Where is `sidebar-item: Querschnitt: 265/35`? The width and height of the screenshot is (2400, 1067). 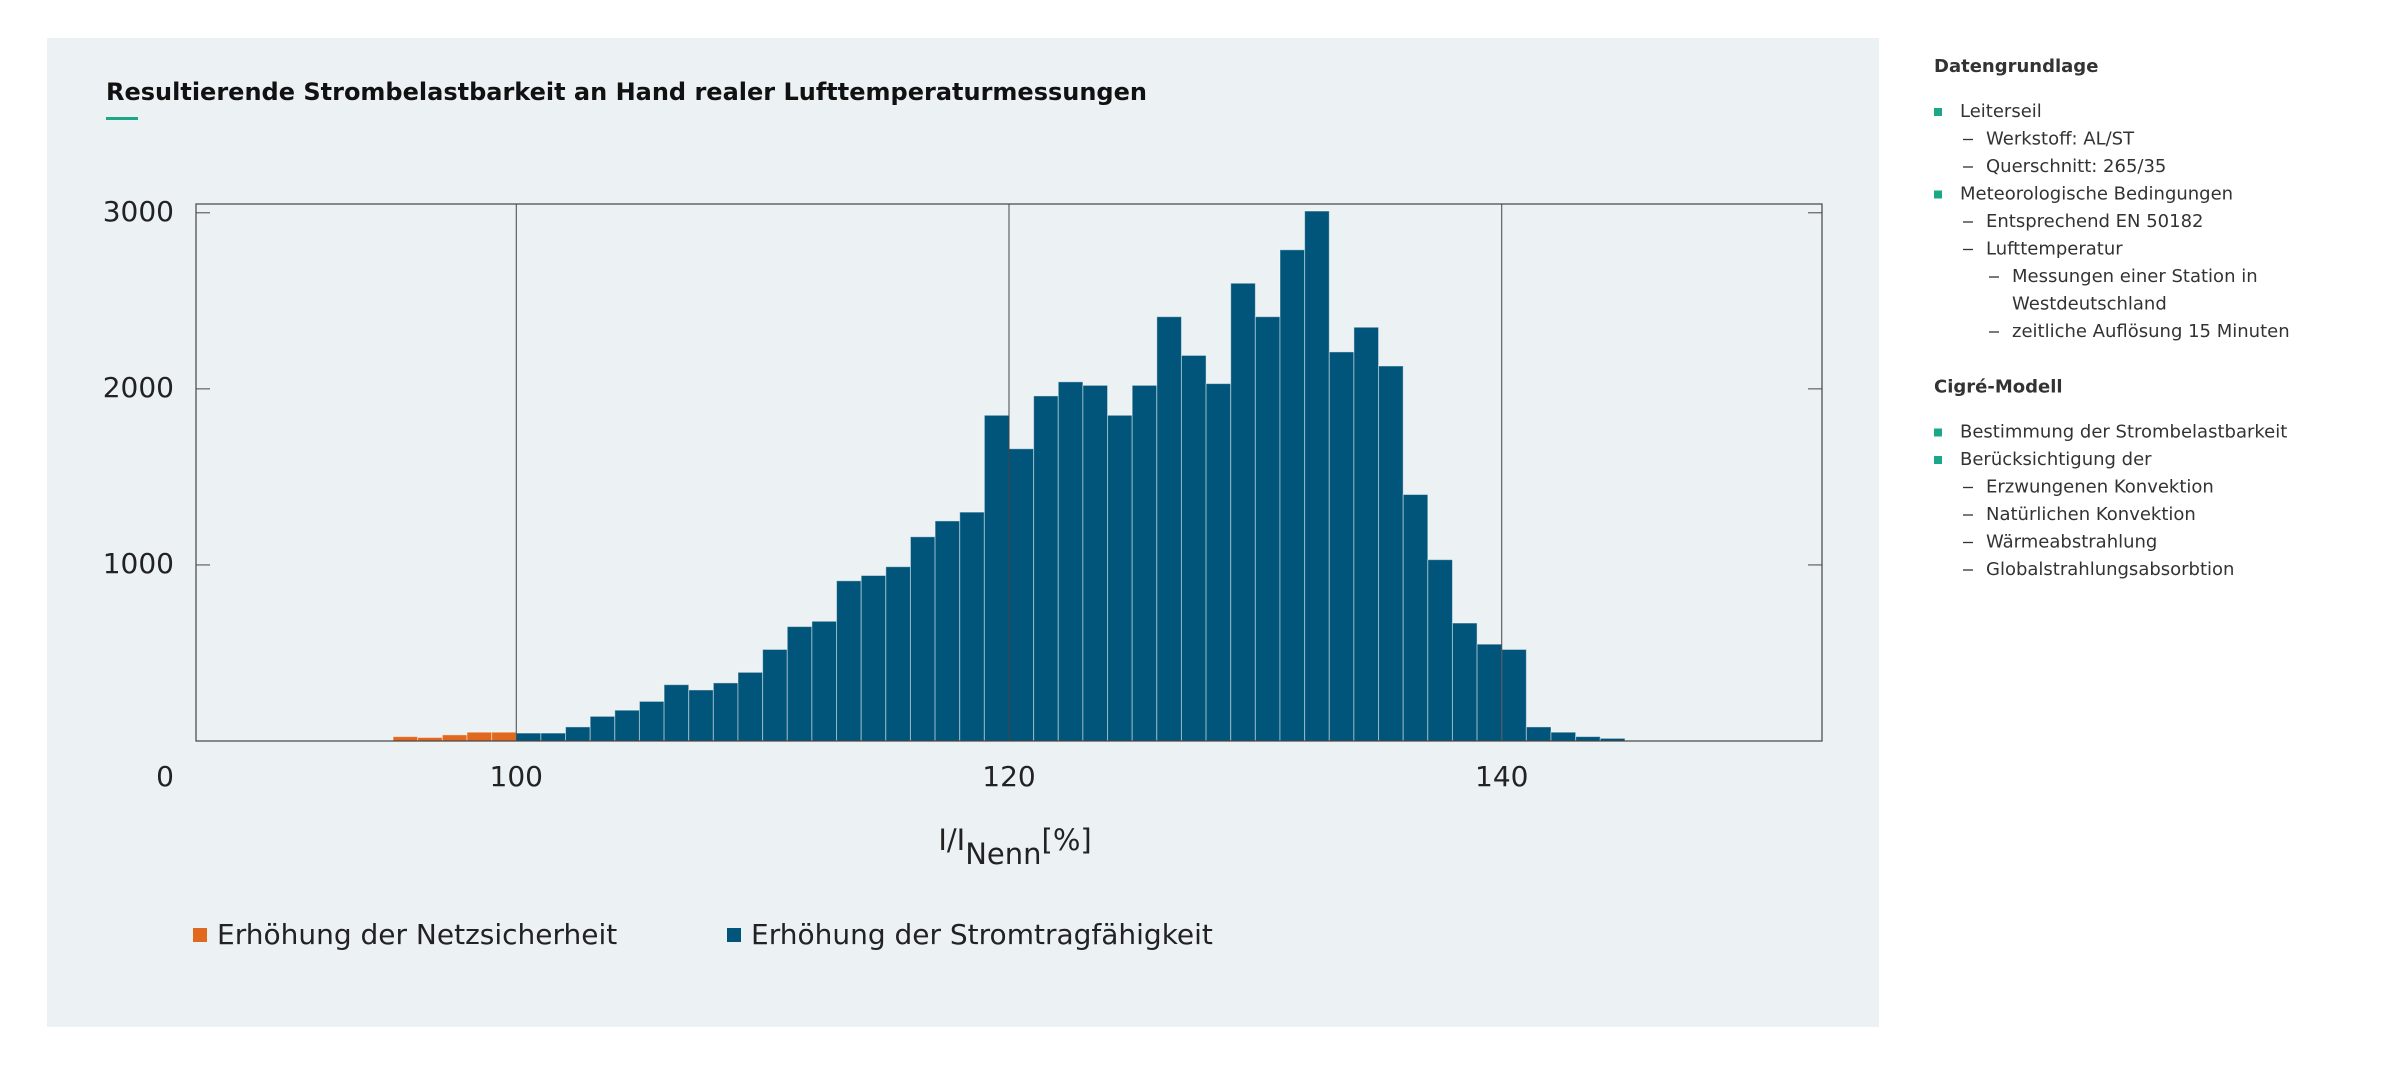 sidebar-item: Querschnitt: 265/35 is located at coordinates (2076, 166).